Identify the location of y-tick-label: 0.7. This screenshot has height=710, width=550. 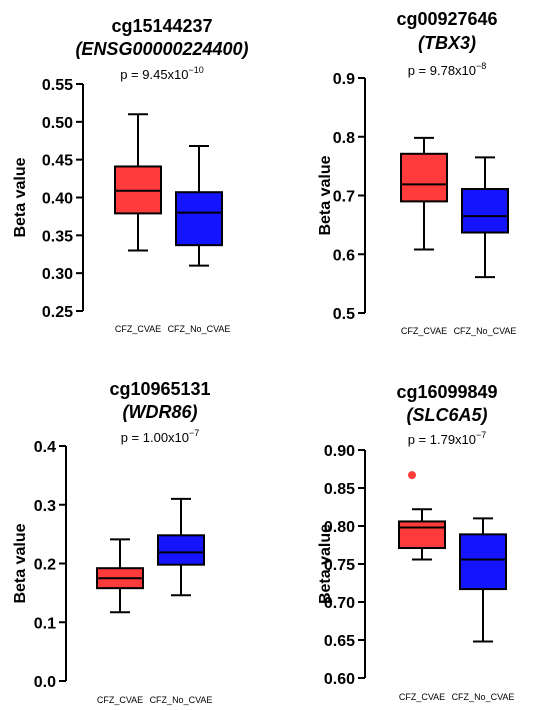
(344, 197).